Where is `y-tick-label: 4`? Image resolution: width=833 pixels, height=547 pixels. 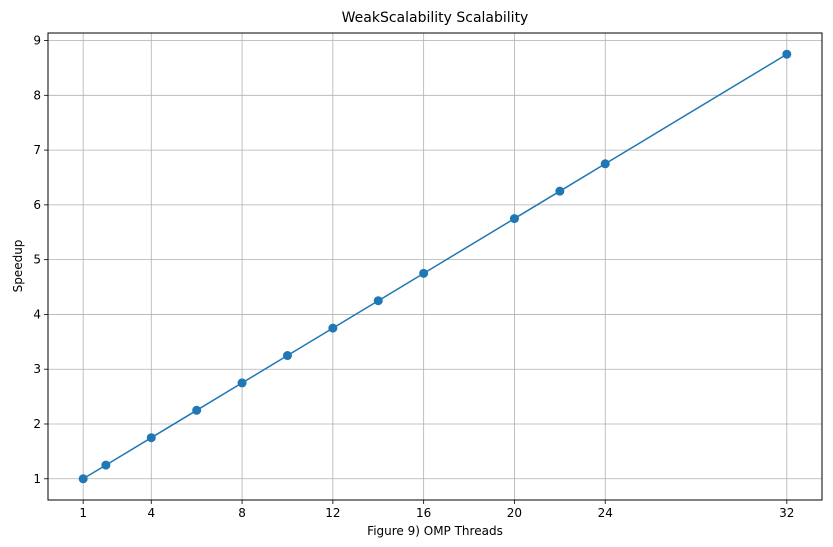 y-tick-label: 4 is located at coordinates (37, 314).